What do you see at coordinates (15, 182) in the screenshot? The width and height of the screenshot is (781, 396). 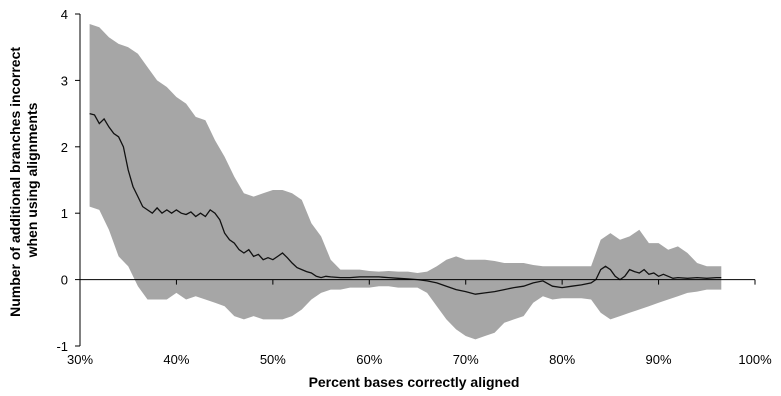 I see `y-axis-title-line-1: Number of additional branches incorrect` at bounding box center [15, 182].